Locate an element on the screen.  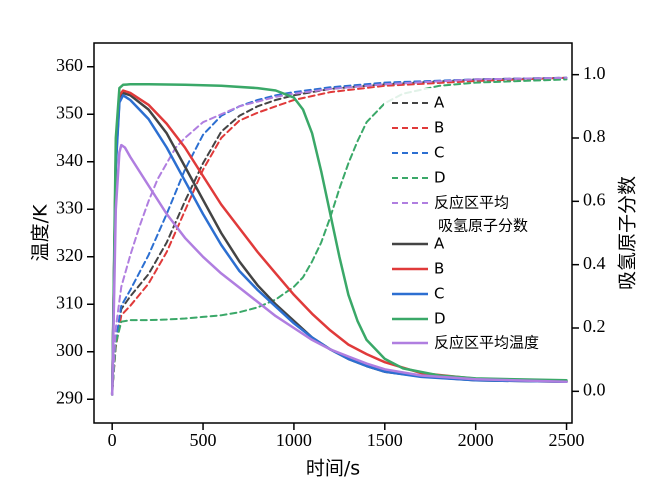
y-left-tick-label: 300 is located at coordinates (69, 350).